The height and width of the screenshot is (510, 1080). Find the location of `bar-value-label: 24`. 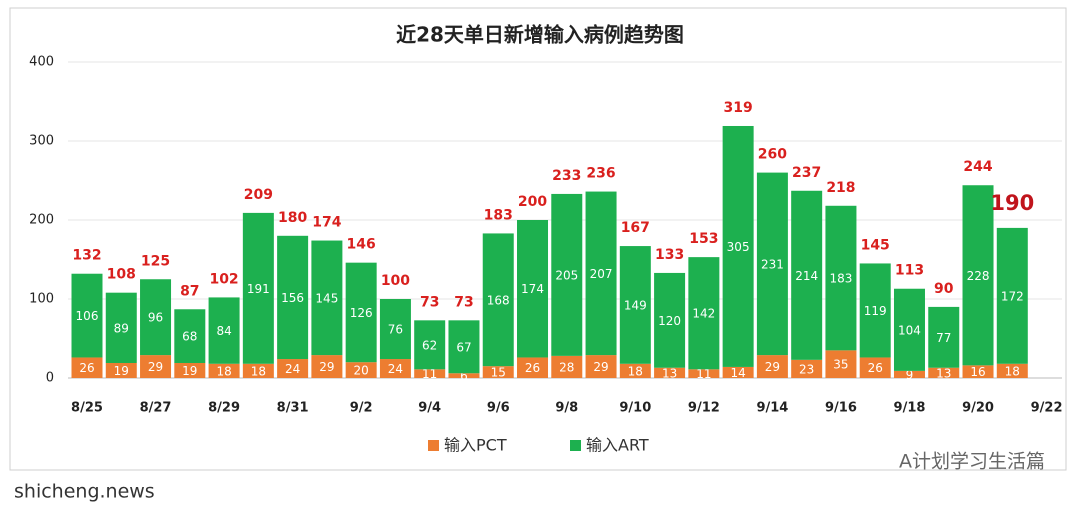

bar-value-label: 24 is located at coordinates (292, 369).